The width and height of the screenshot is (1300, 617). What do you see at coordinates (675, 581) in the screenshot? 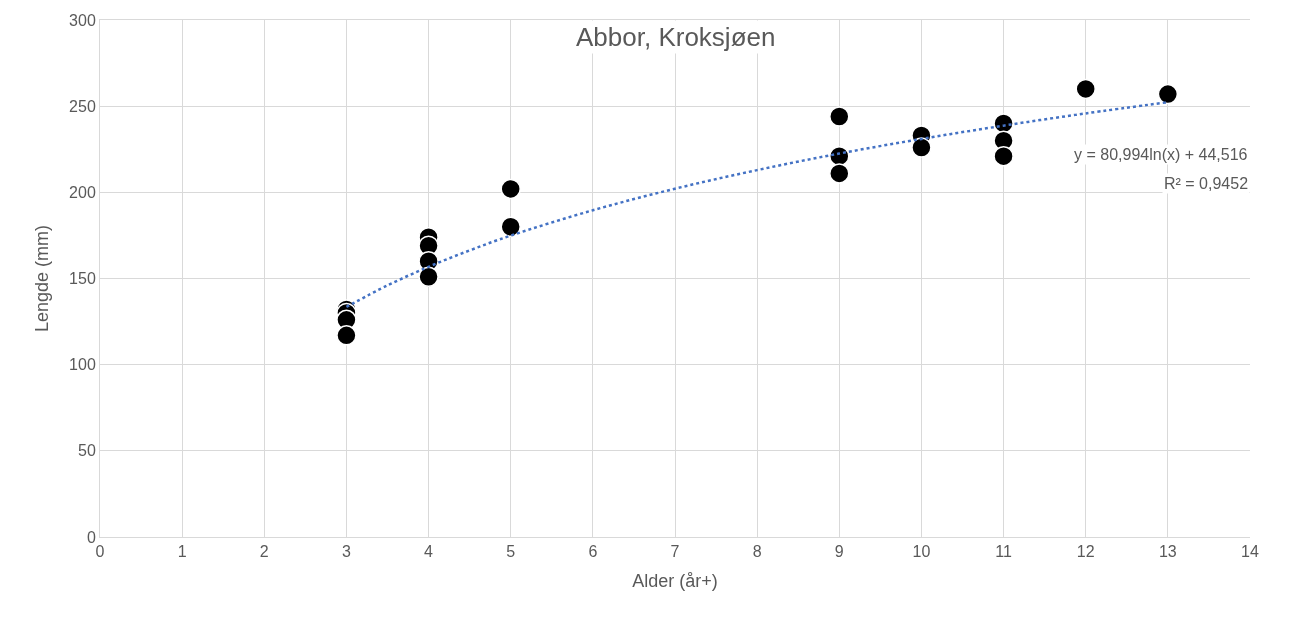
I see `x-axis-title: Alder (år+)` at bounding box center [675, 581].